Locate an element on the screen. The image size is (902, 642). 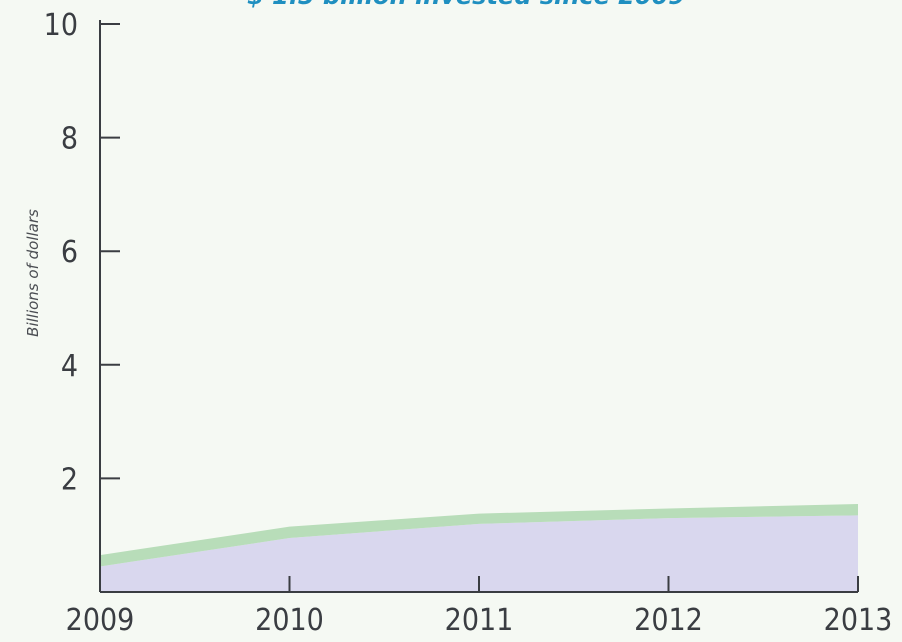
y-tick-label: 6 is located at coordinates (69, 252).